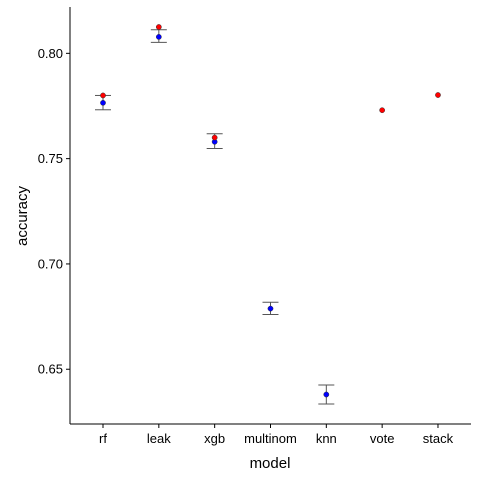  I want to click on x-tick-label: stack, so click(438, 438).